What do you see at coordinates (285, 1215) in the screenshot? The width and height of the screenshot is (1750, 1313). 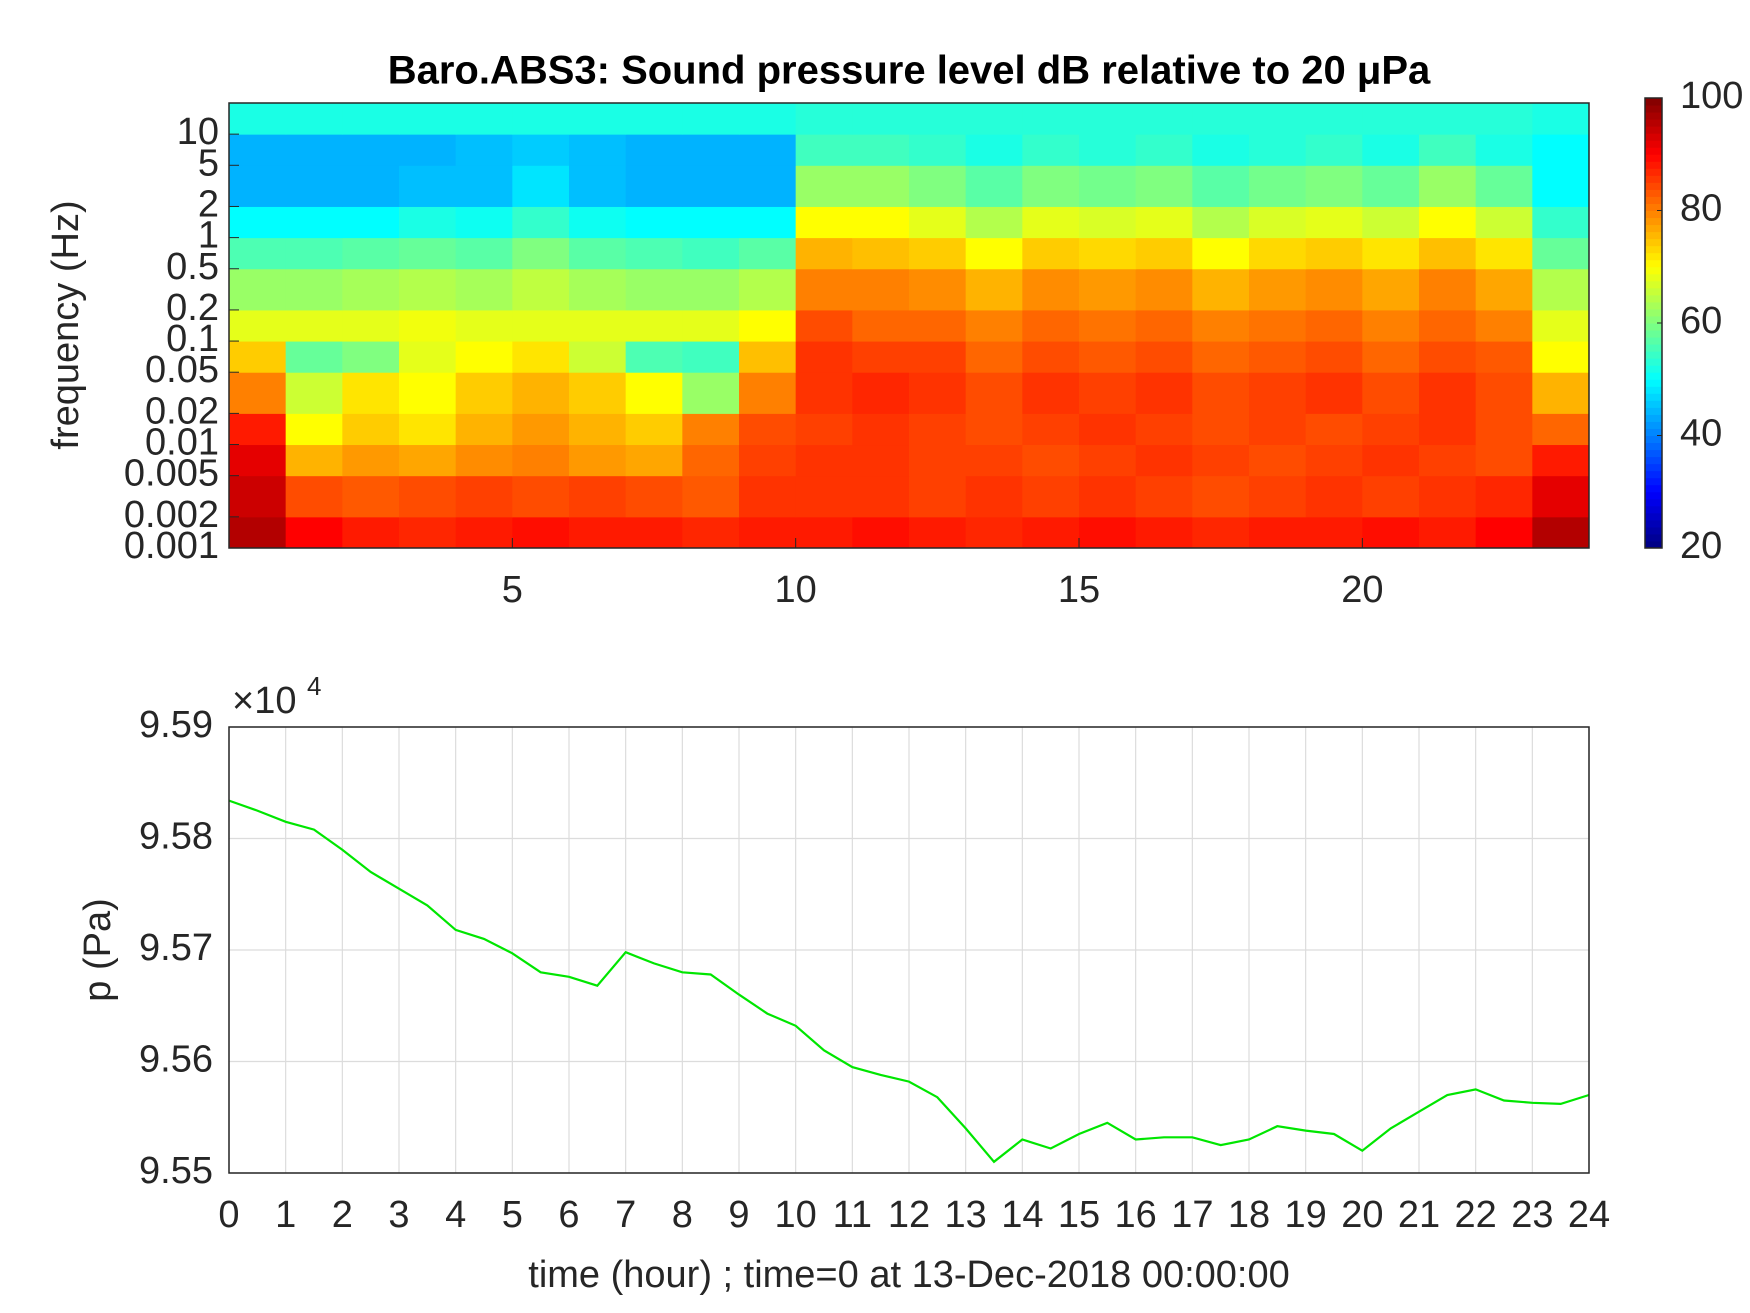 I see `x-tick-label: 1` at bounding box center [285, 1215].